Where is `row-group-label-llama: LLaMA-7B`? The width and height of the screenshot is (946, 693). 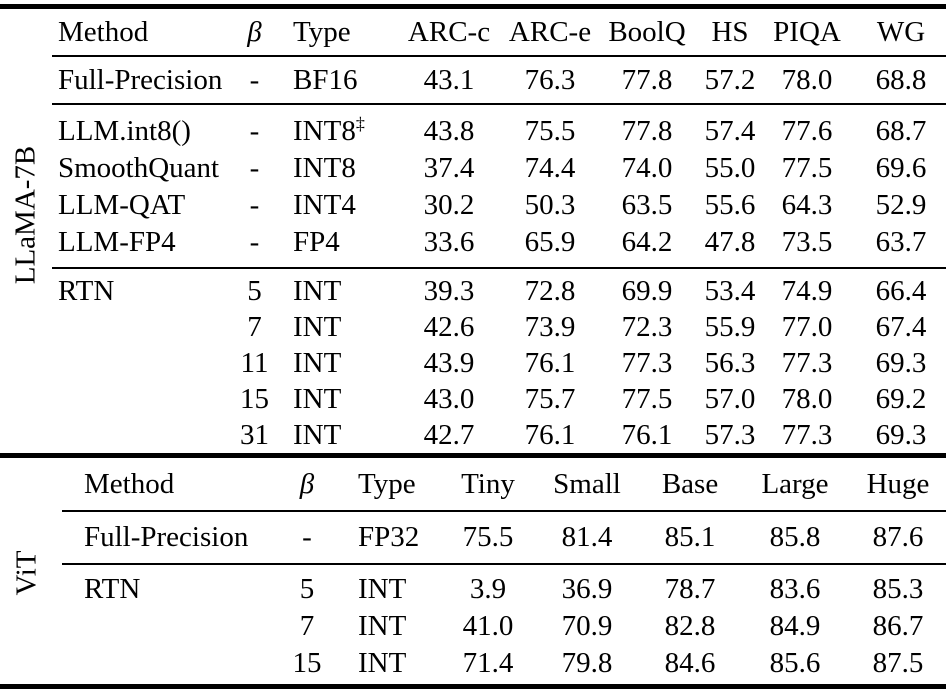
row-group-label-llama: LLaMA-7B is located at coordinates (25, 215).